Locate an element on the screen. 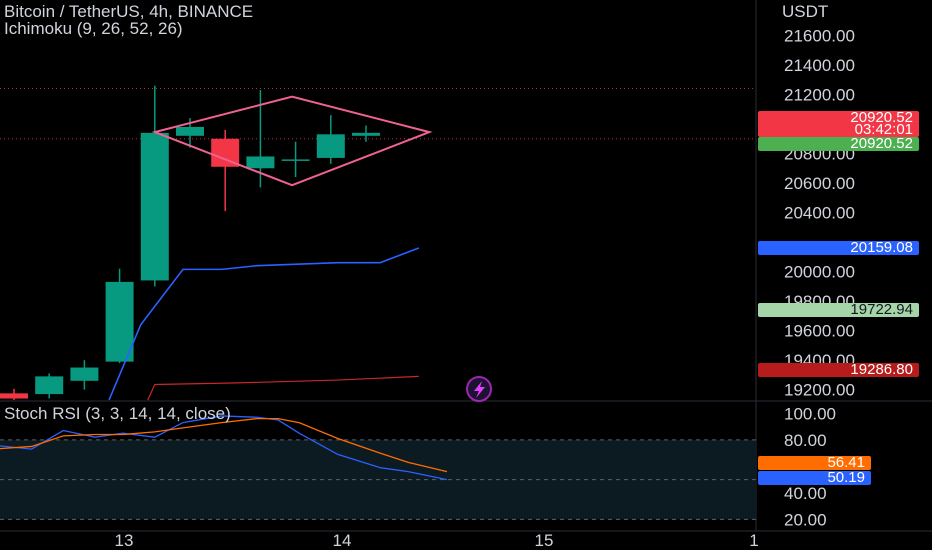 The image size is (932, 550). price-tick-label: 19200.00 is located at coordinates (819, 390).